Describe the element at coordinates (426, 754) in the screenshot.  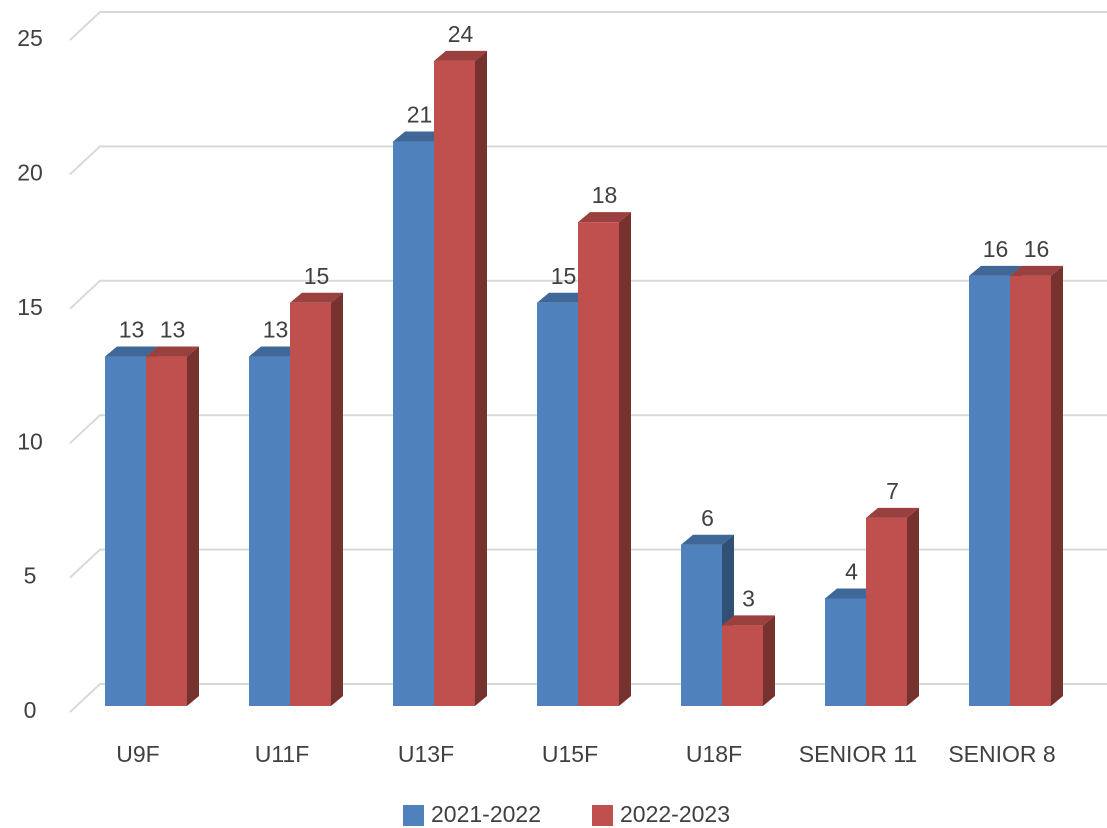
I see `x-tick-label: U13F` at that location.